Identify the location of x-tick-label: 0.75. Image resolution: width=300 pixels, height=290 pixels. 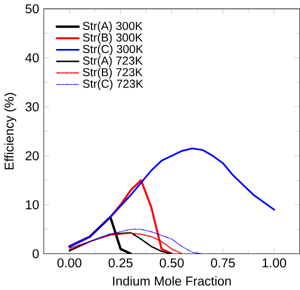
(222, 263).